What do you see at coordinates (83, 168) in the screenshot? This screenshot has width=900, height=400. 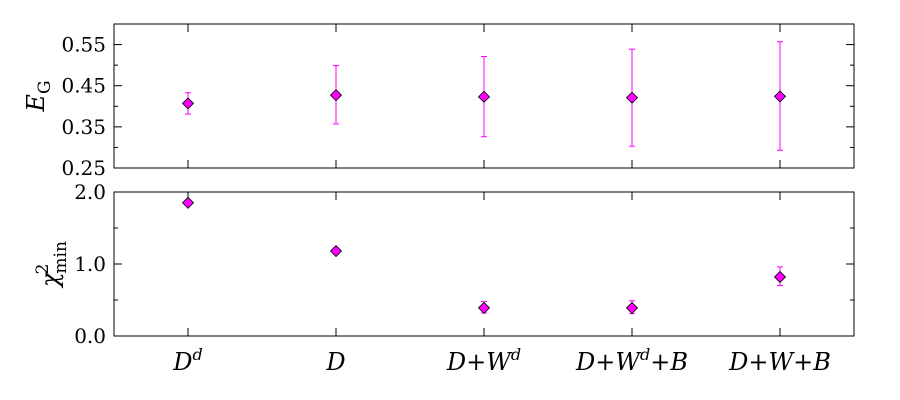 I see `y-tick-label-top: 0.25` at bounding box center [83, 168].